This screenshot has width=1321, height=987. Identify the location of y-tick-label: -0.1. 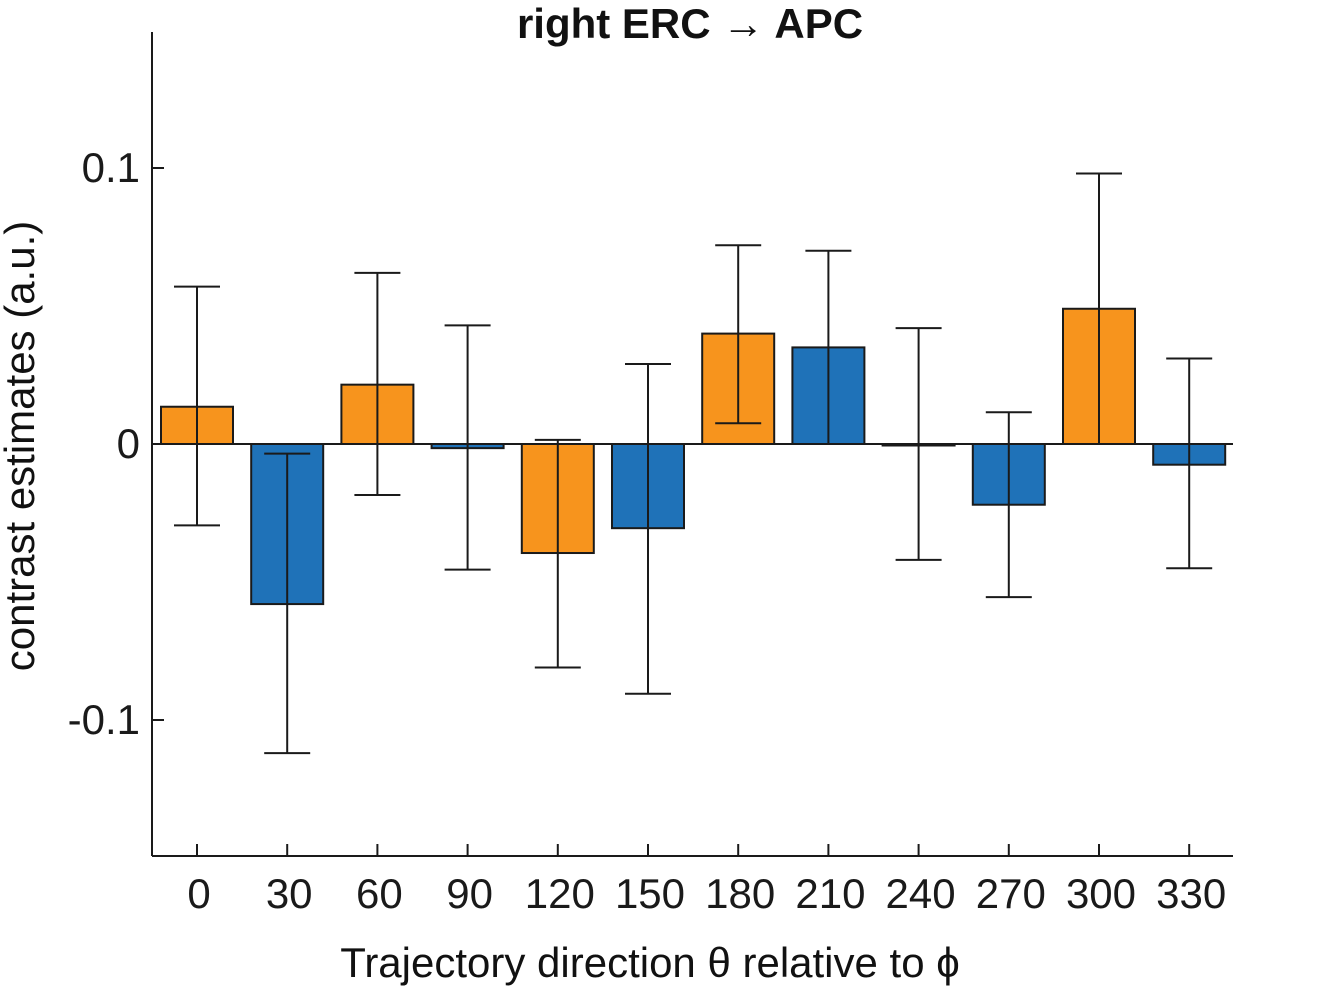
(104, 719).